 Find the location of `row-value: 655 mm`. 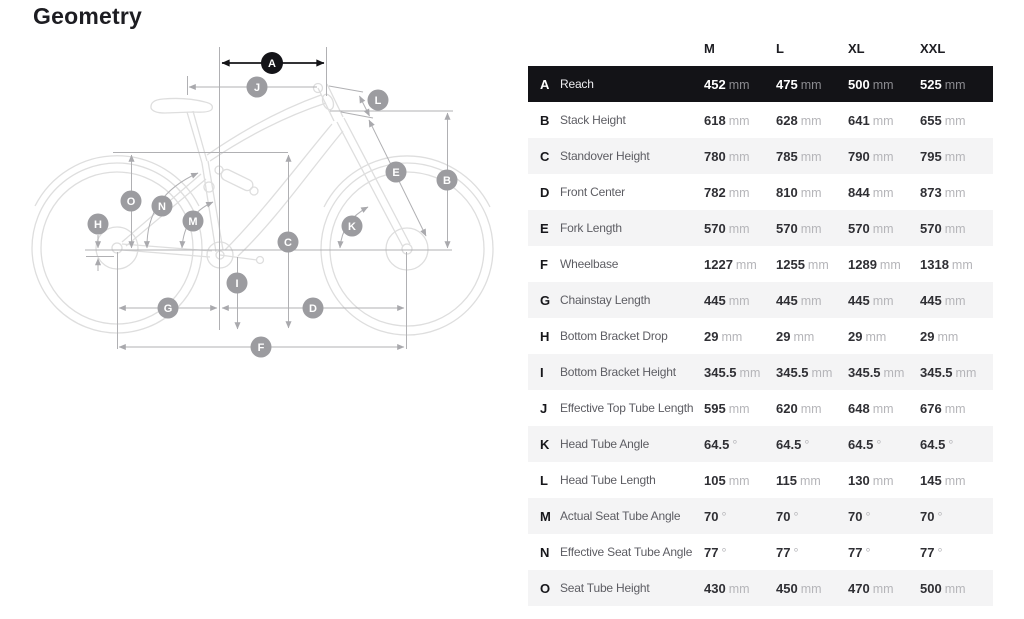

row-value: 655 mm is located at coordinates (943, 120).